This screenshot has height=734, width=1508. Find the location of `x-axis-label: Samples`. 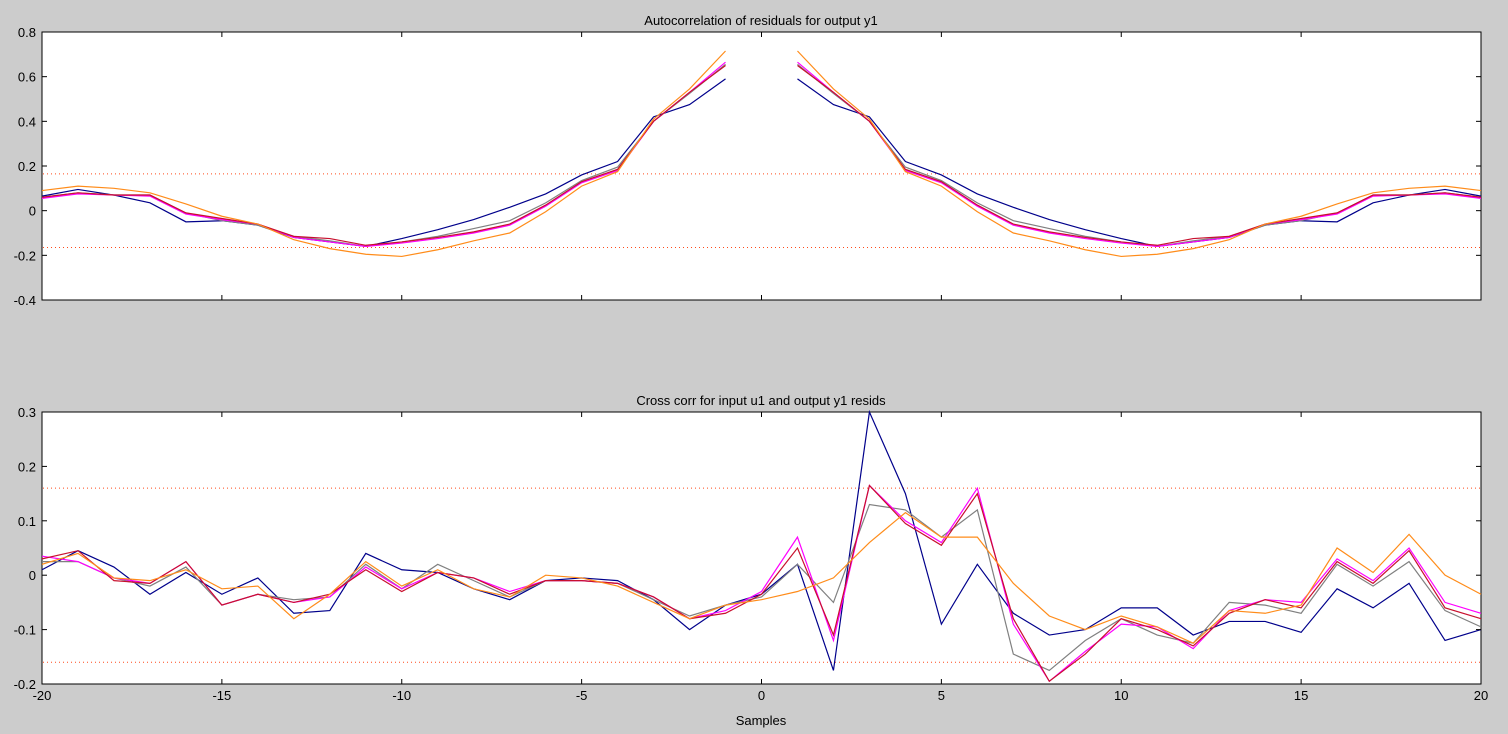

x-axis-label: Samples is located at coordinates (761, 720).